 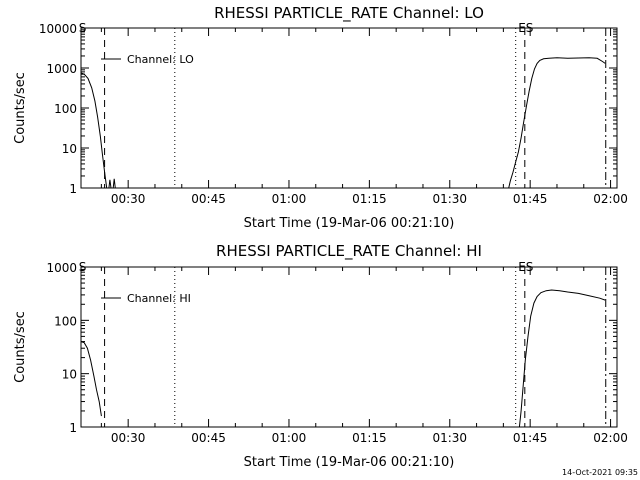 What do you see at coordinates (160, 59) in the screenshot?
I see `legend-label: Channel: LO` at bounding box center [160, 59].